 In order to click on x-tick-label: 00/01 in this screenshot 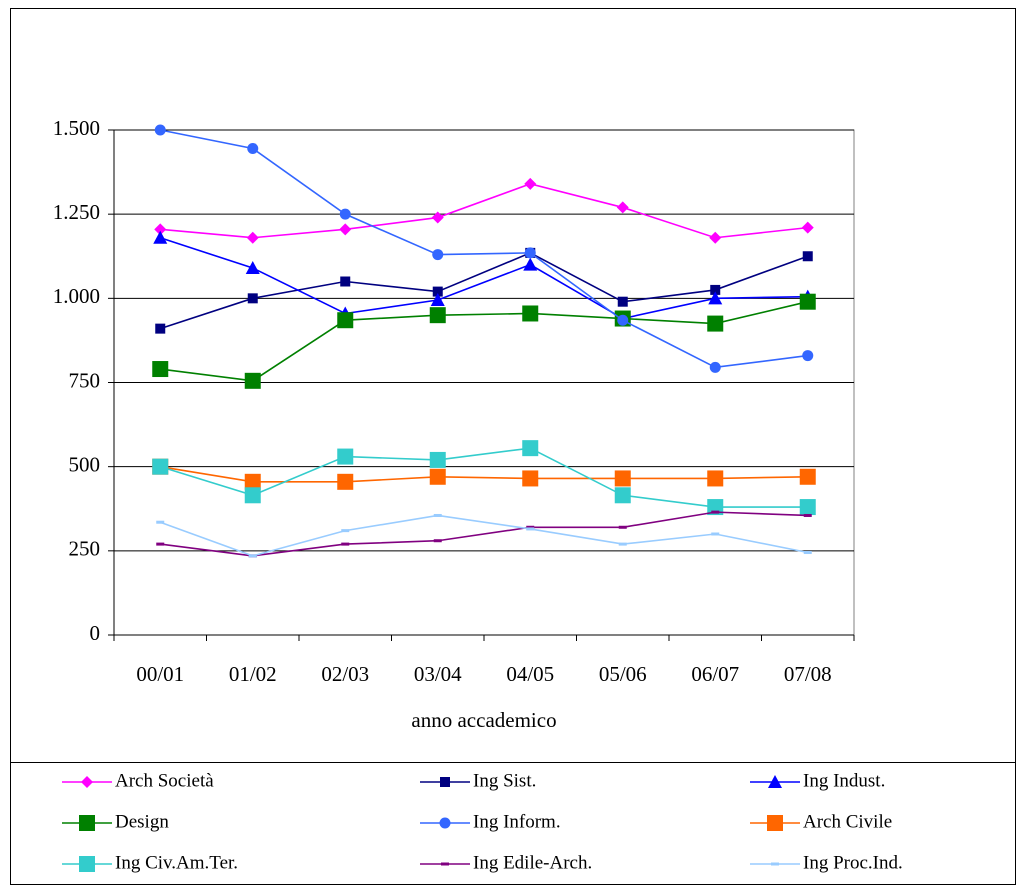, I will do `click(160, 674)`.